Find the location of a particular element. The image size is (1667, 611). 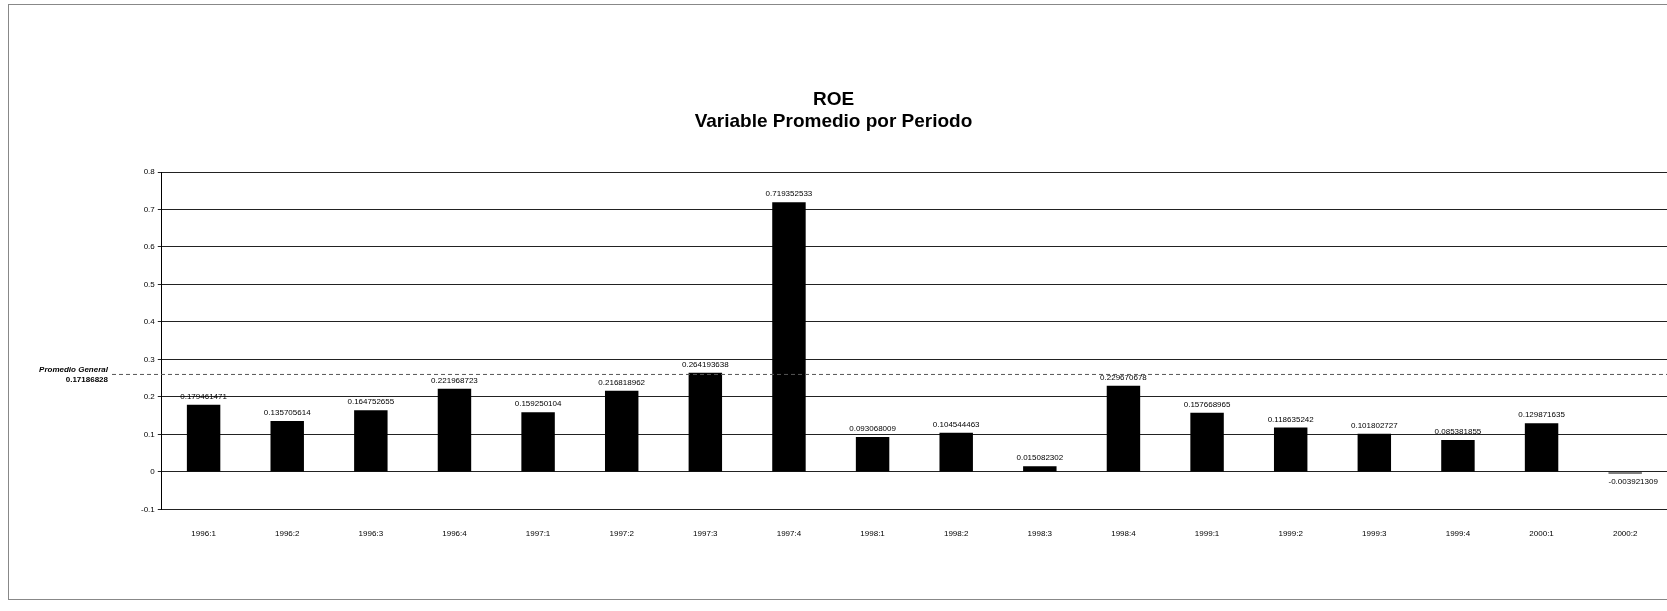

x-tick-label: 2000:1 is located at coordinates (1542, 534).